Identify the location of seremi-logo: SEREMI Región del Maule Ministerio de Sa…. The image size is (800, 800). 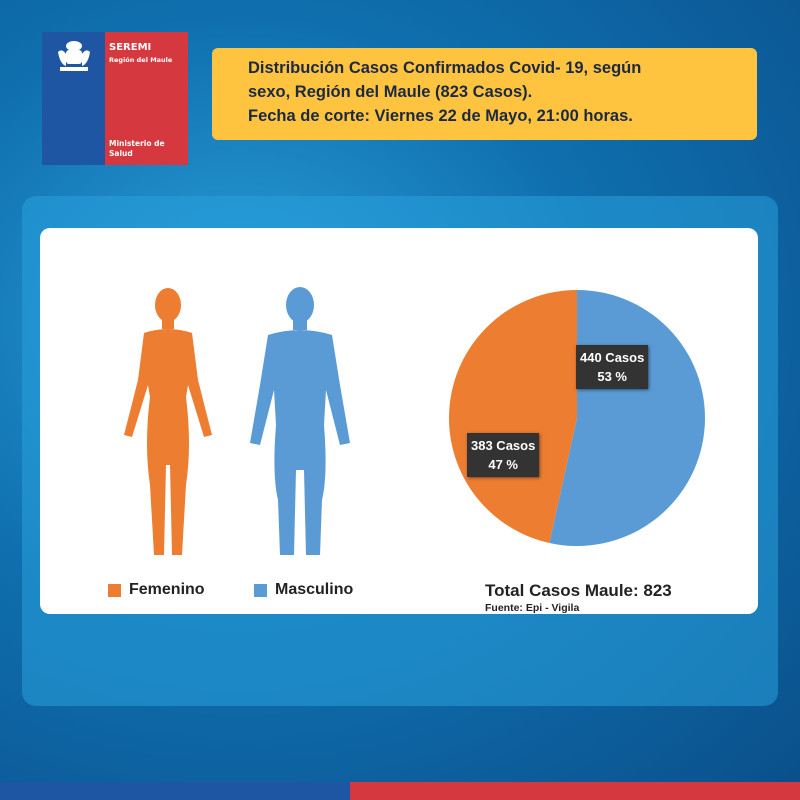
(115, 98).